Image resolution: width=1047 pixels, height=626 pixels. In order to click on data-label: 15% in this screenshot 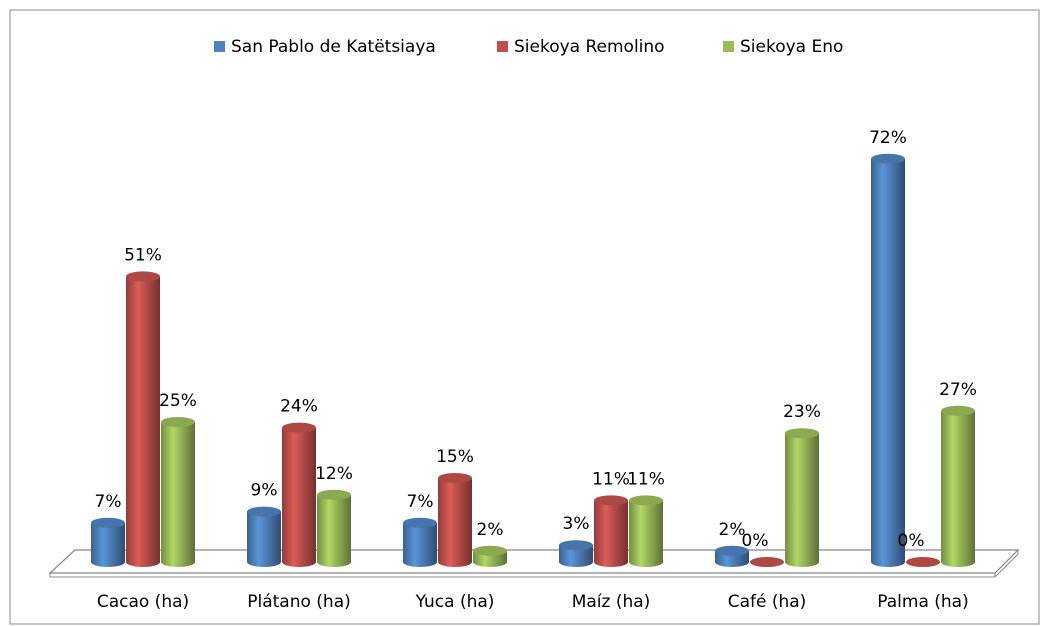, I will do `click(455, 457)`.